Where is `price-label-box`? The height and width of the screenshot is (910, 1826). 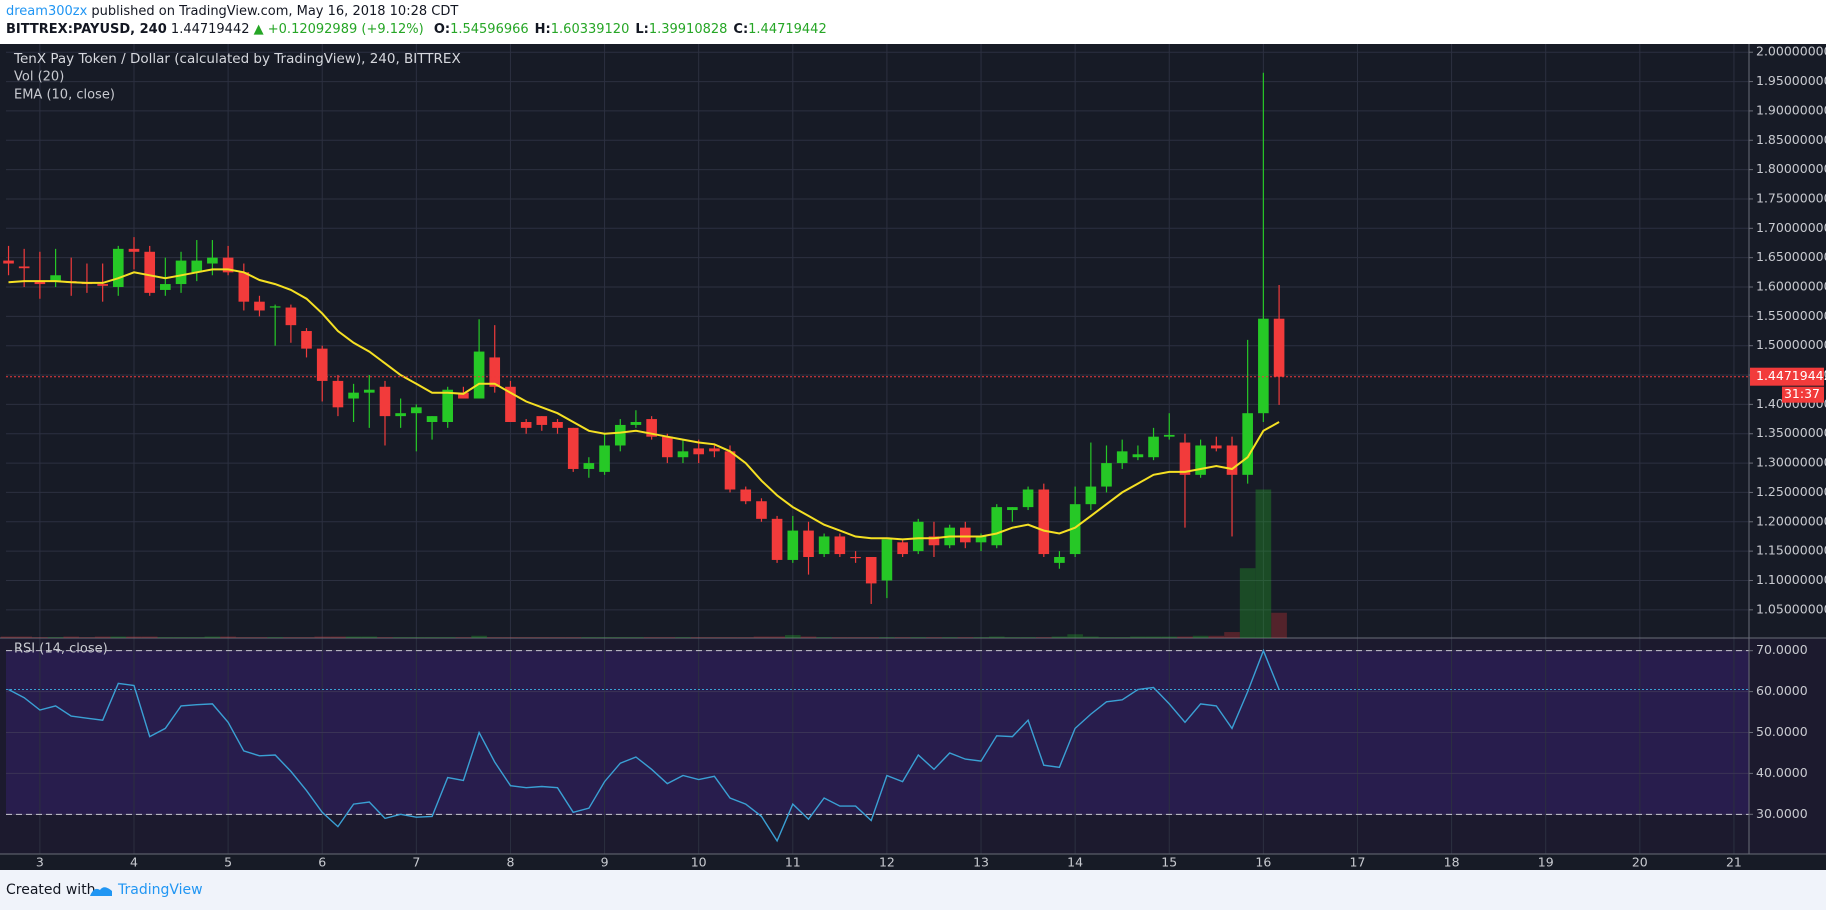
price-label-box is located at coordinates (1787, 376).